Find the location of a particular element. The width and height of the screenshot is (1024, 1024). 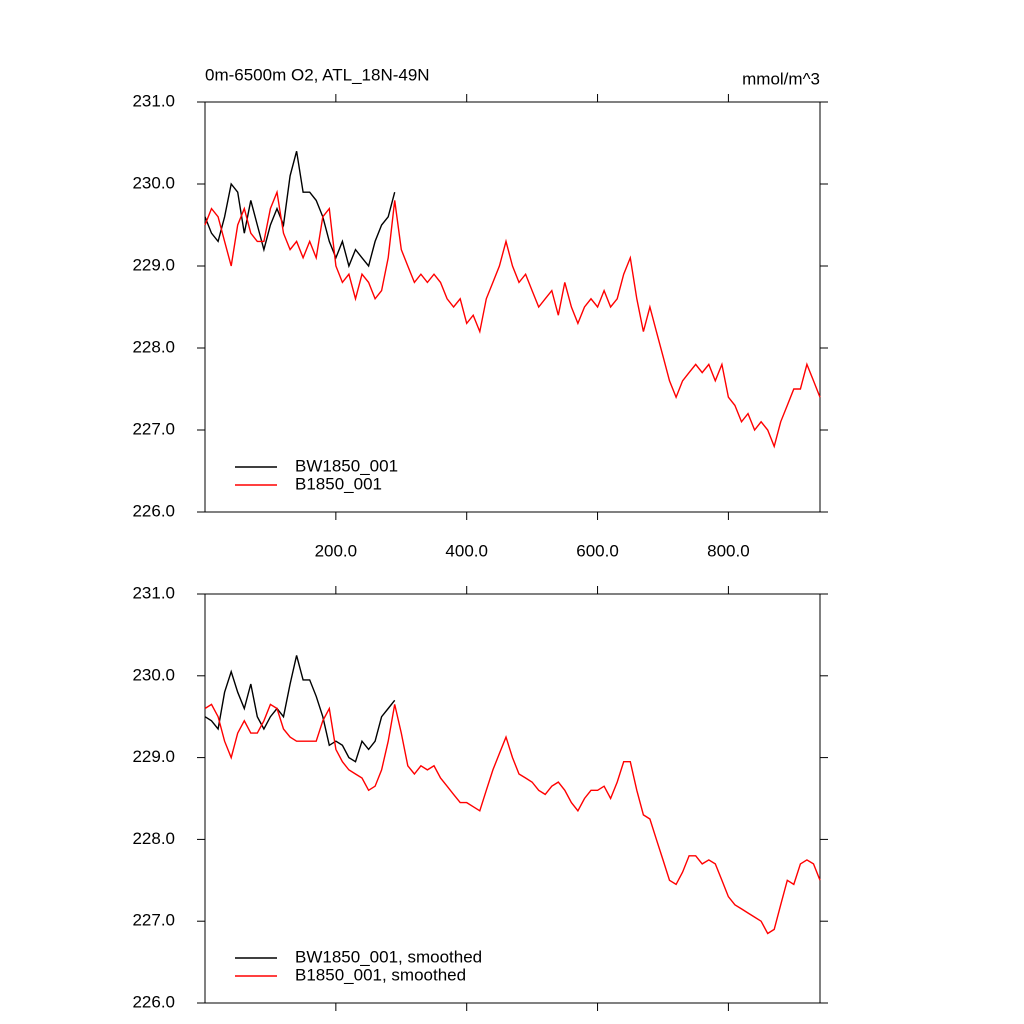

legend-label: BW1850_001 is located at coordinates (346, 465).